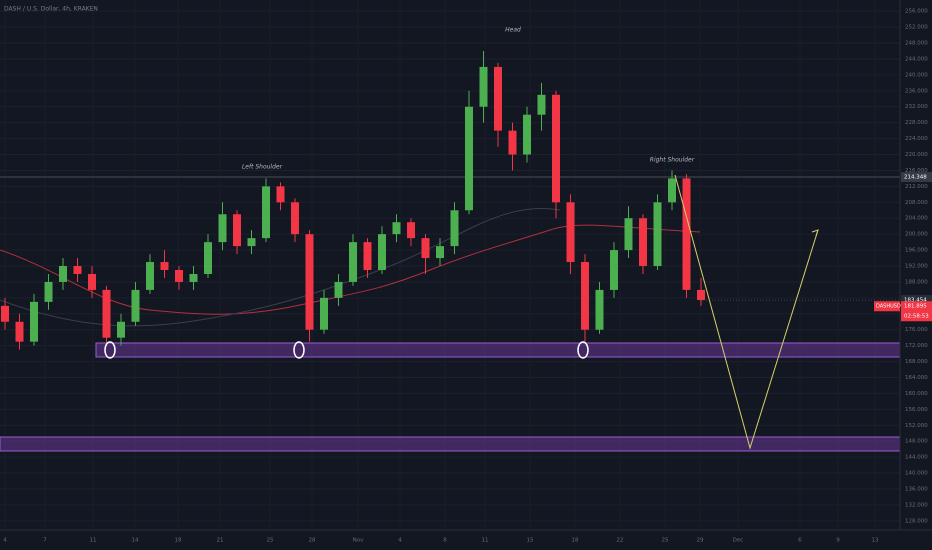 The image size is (932, 550). I want to click on y-tick-label: 244.000, so click(916, 59).